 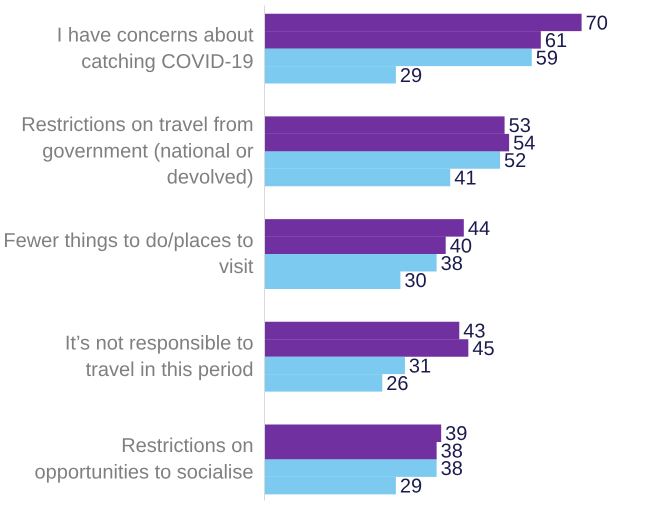 What do you see at coordinates (465, 179) in the screenshot?
I see `data-label: 41` at bounding box center [465, 179].